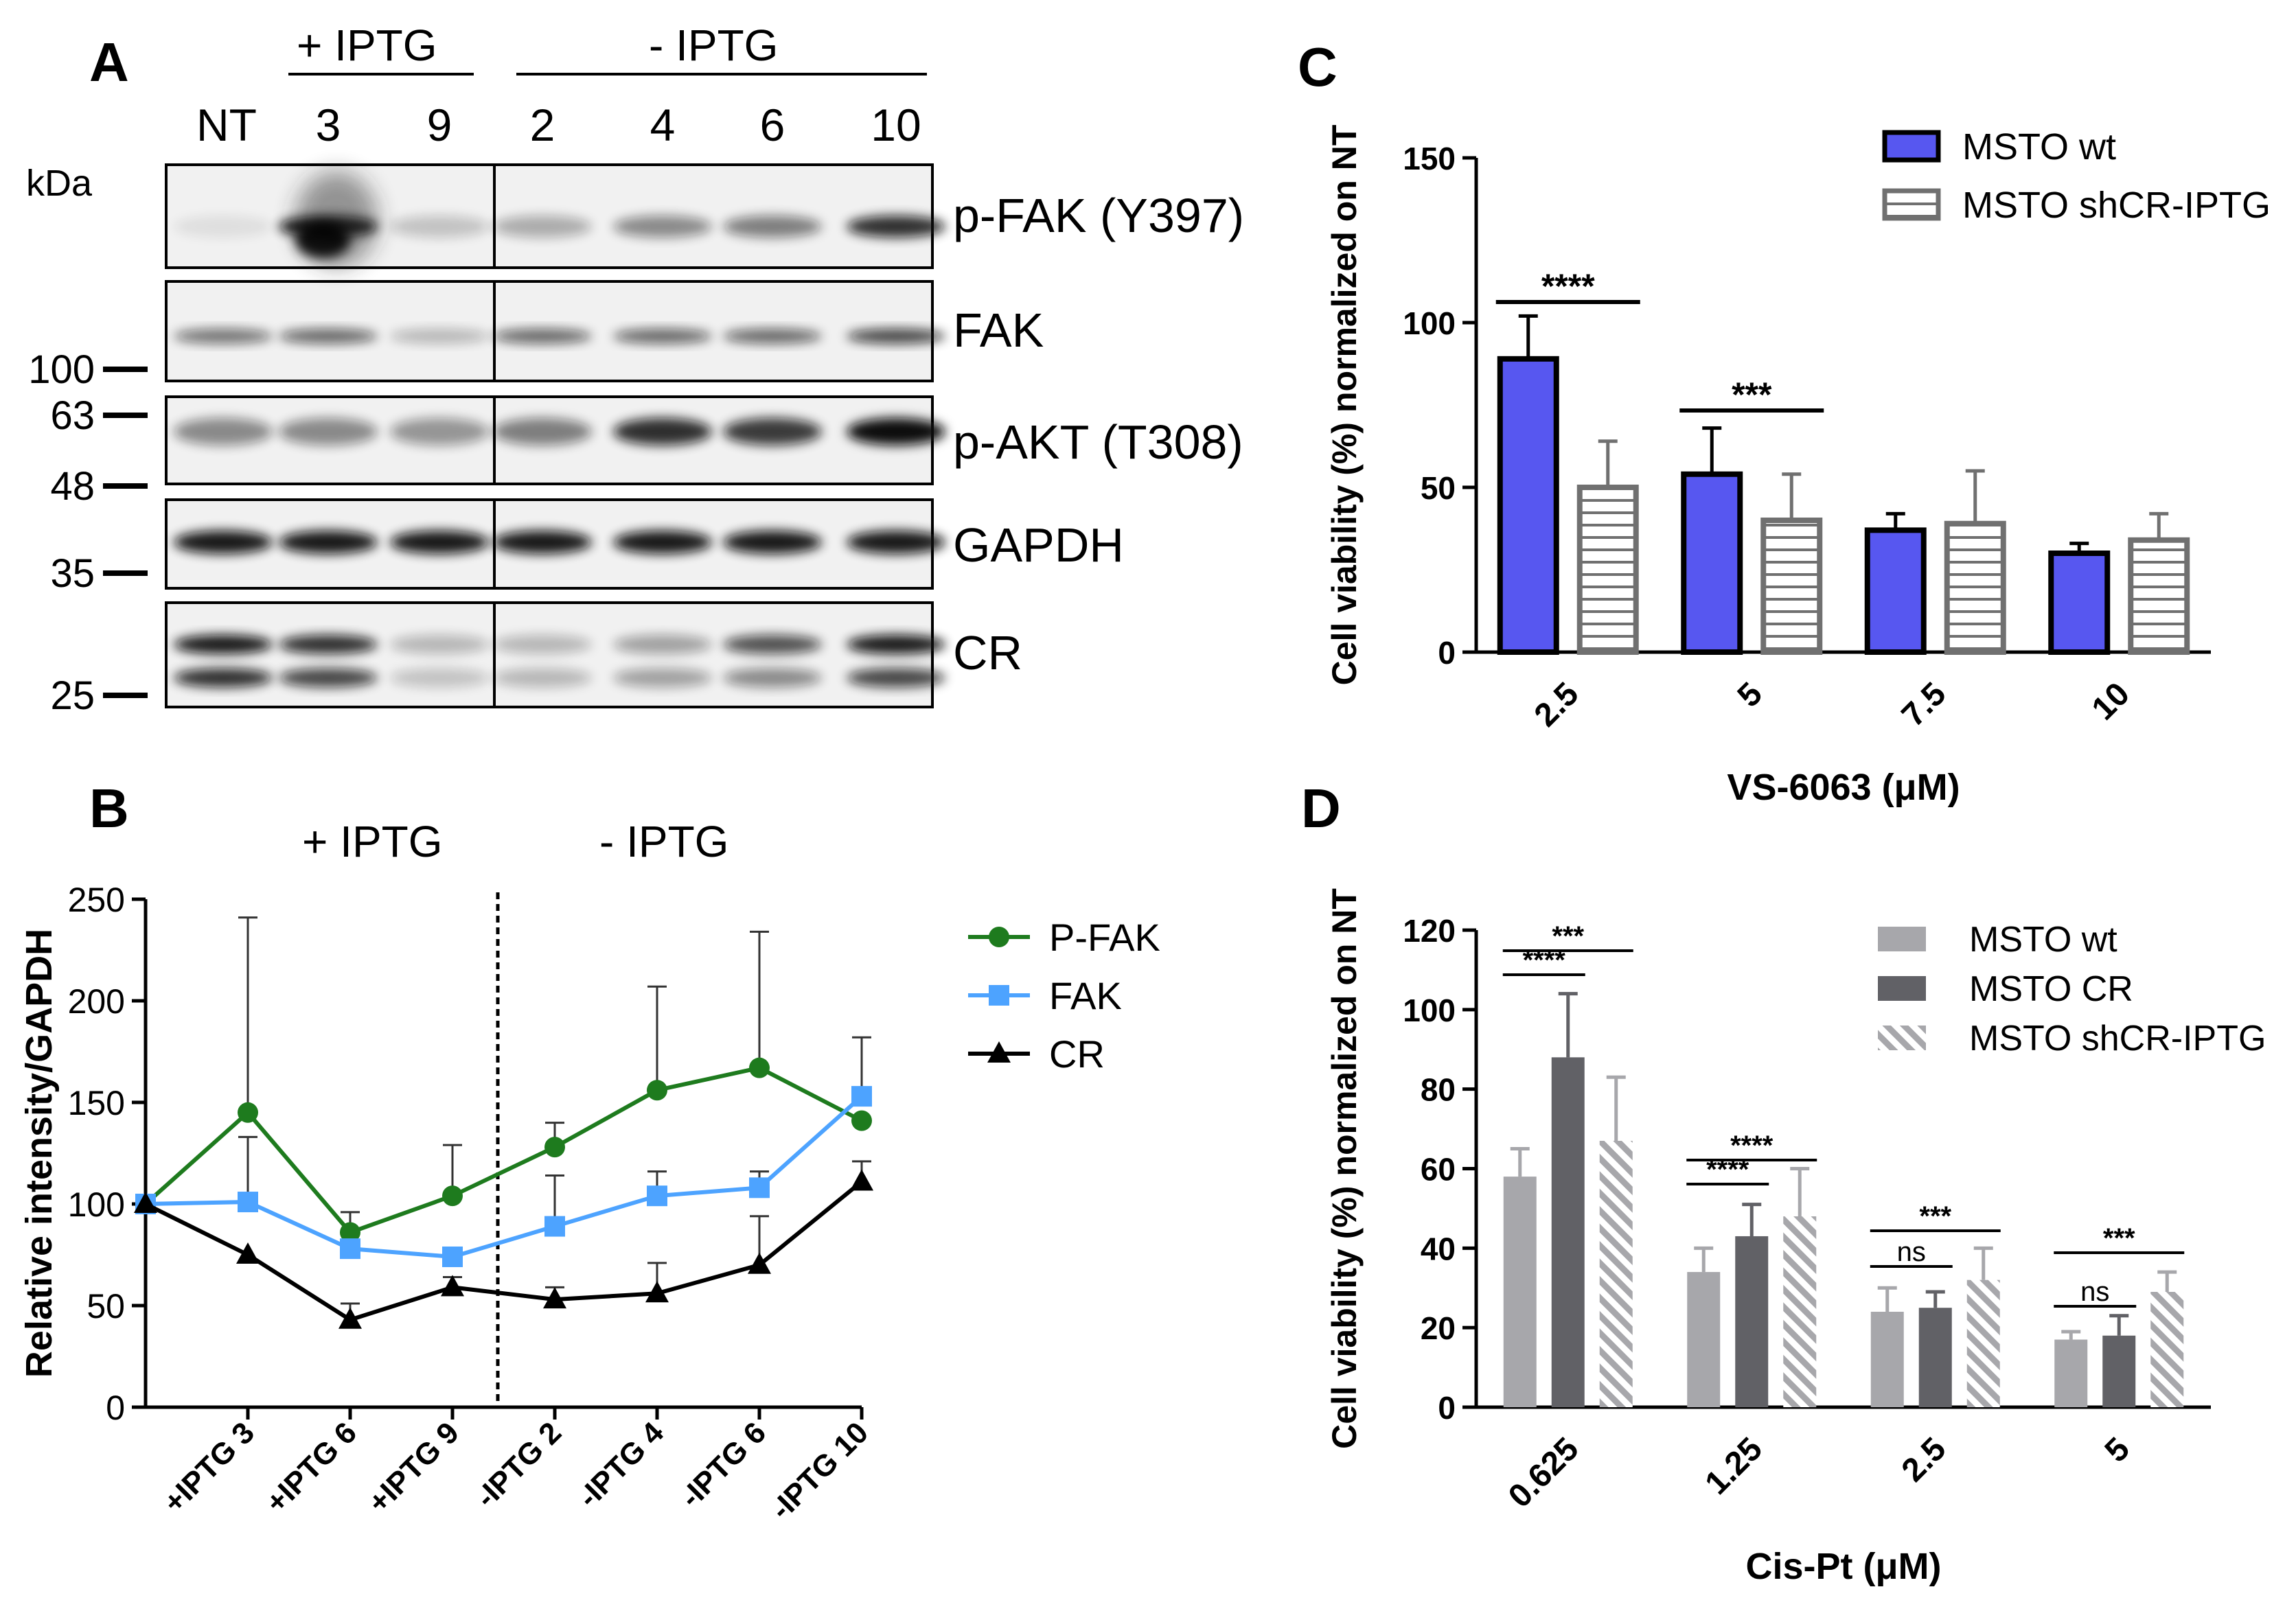 The height and width of the screenshot is (1598, 2296). Describe the element at coordinates (1843, 787) in the screenshot. I see `x-axis-label: VS-6063 (μM)` at that location.